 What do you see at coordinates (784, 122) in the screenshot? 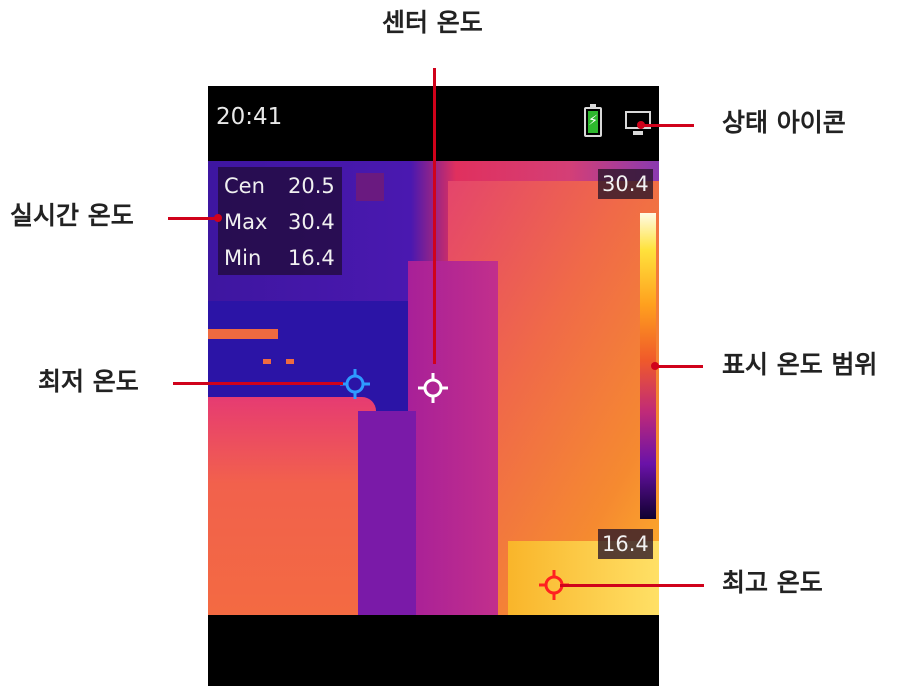
I see `status-icons-label: 상태 아이콘` at bounding box center [784, 122].